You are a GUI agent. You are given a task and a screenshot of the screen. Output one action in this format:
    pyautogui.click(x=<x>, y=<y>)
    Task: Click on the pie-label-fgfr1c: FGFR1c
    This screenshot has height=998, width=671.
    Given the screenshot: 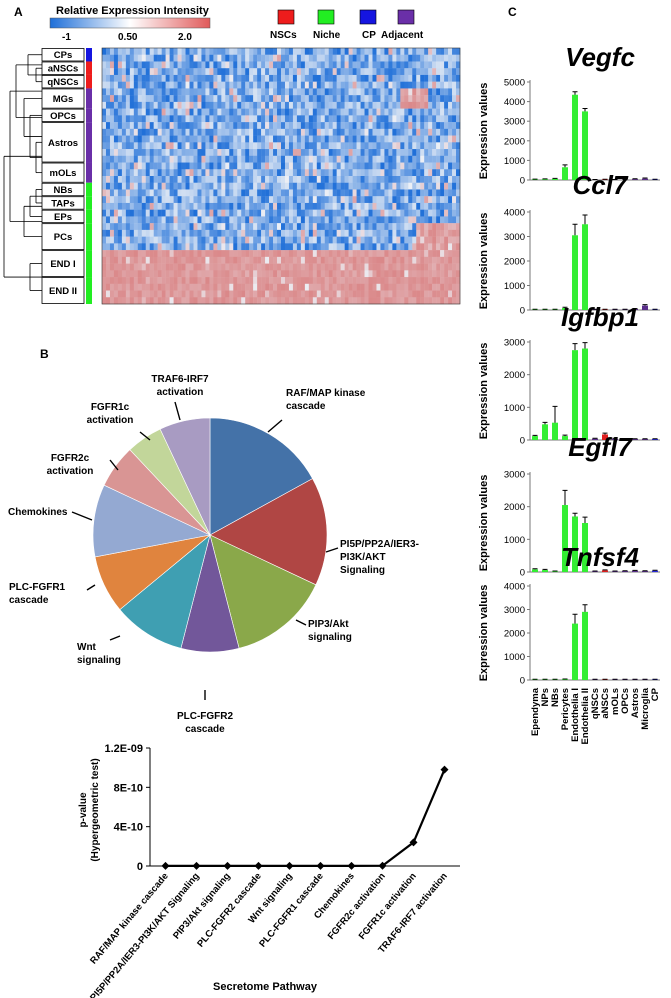 What is the action you would take?
    pyautogui.click(x=110, y=407)
    